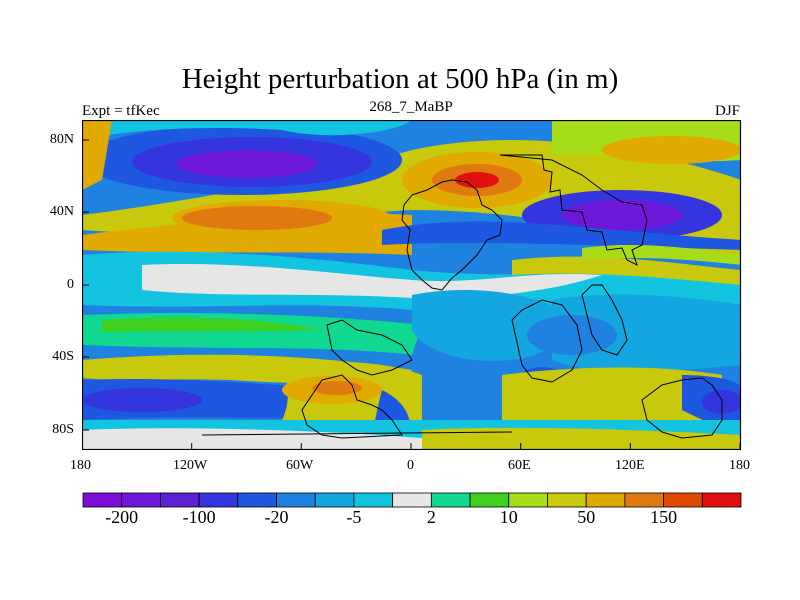 The height and width of the screenshot is (600, 800). What do you see at coordinates (121, 111) in the screenshot?
I see `experiment-label: Expt = tfKec` at bounding box center [121, 111].